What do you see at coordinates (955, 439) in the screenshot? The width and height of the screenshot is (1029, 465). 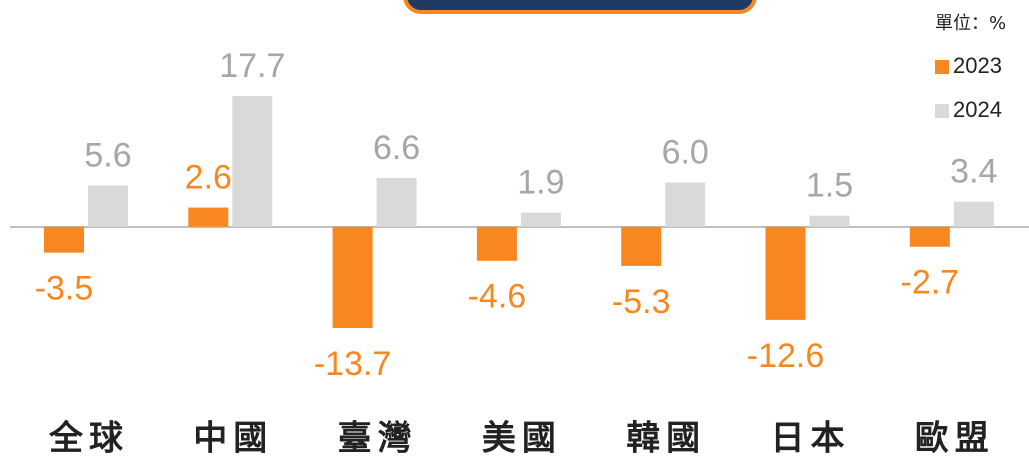 I see `x-tick-label: 歐盟` at bounding box center [955, 439].